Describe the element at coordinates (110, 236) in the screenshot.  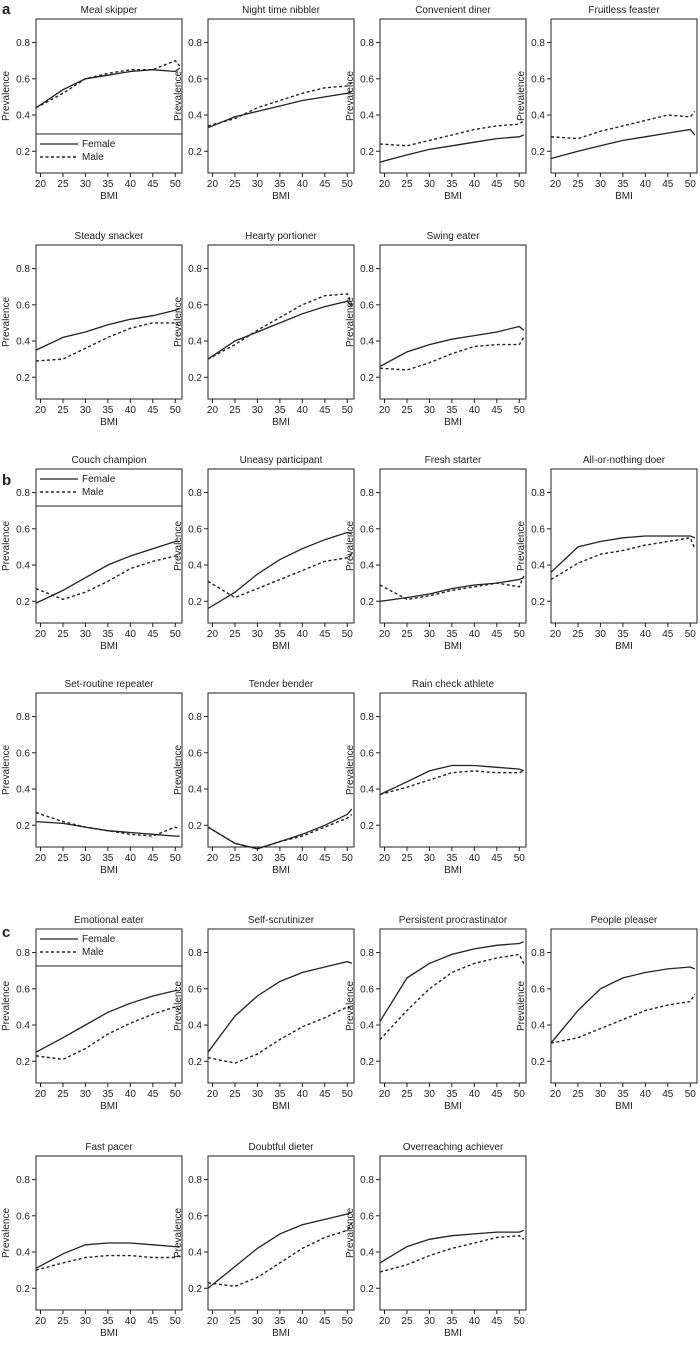
I see `panel-title: Steady snacker` at that location.